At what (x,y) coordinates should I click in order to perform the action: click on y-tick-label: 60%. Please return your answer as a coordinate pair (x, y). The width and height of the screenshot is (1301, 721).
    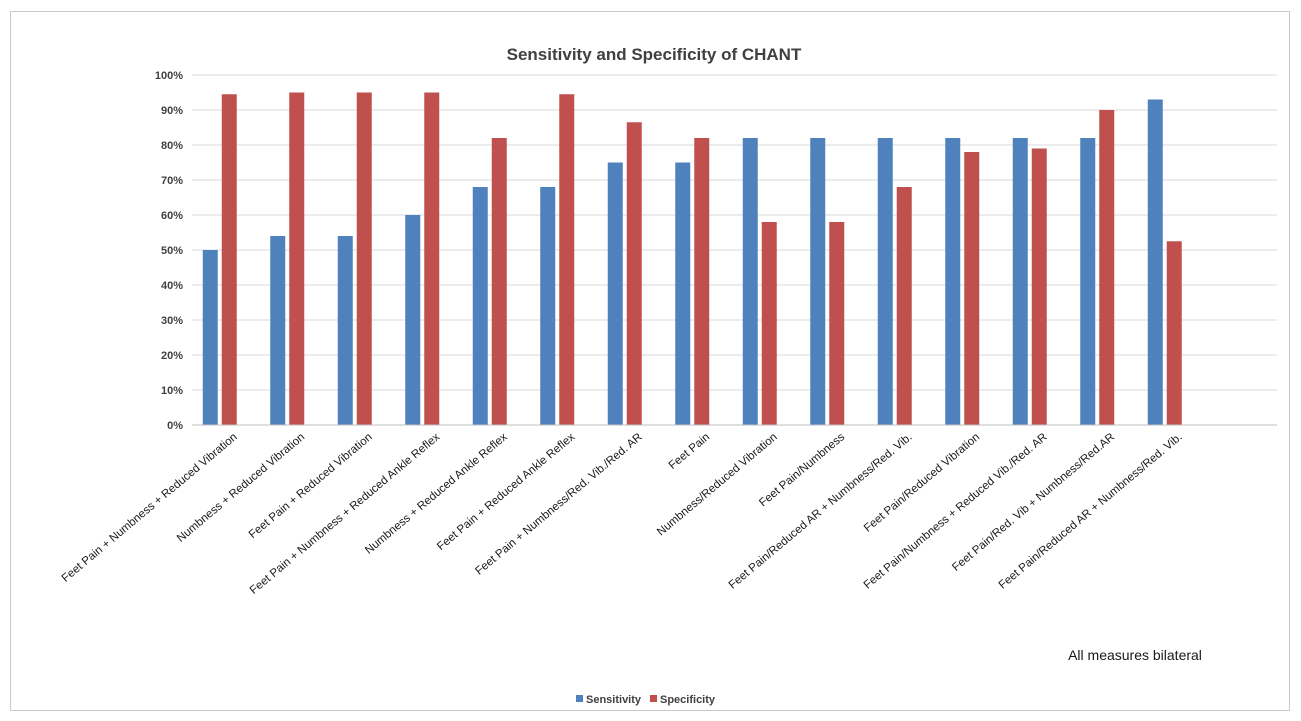
    Looking at the image, I should click on (172, 216).